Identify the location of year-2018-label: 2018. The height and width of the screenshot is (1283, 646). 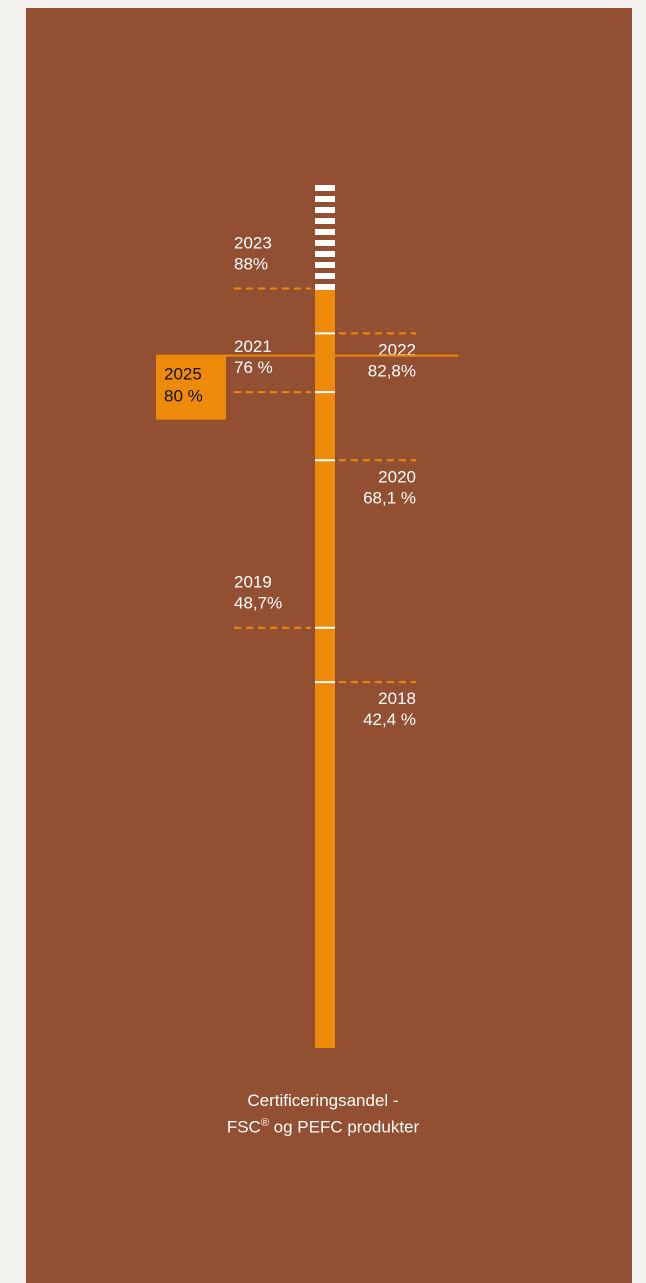
(397, 698).